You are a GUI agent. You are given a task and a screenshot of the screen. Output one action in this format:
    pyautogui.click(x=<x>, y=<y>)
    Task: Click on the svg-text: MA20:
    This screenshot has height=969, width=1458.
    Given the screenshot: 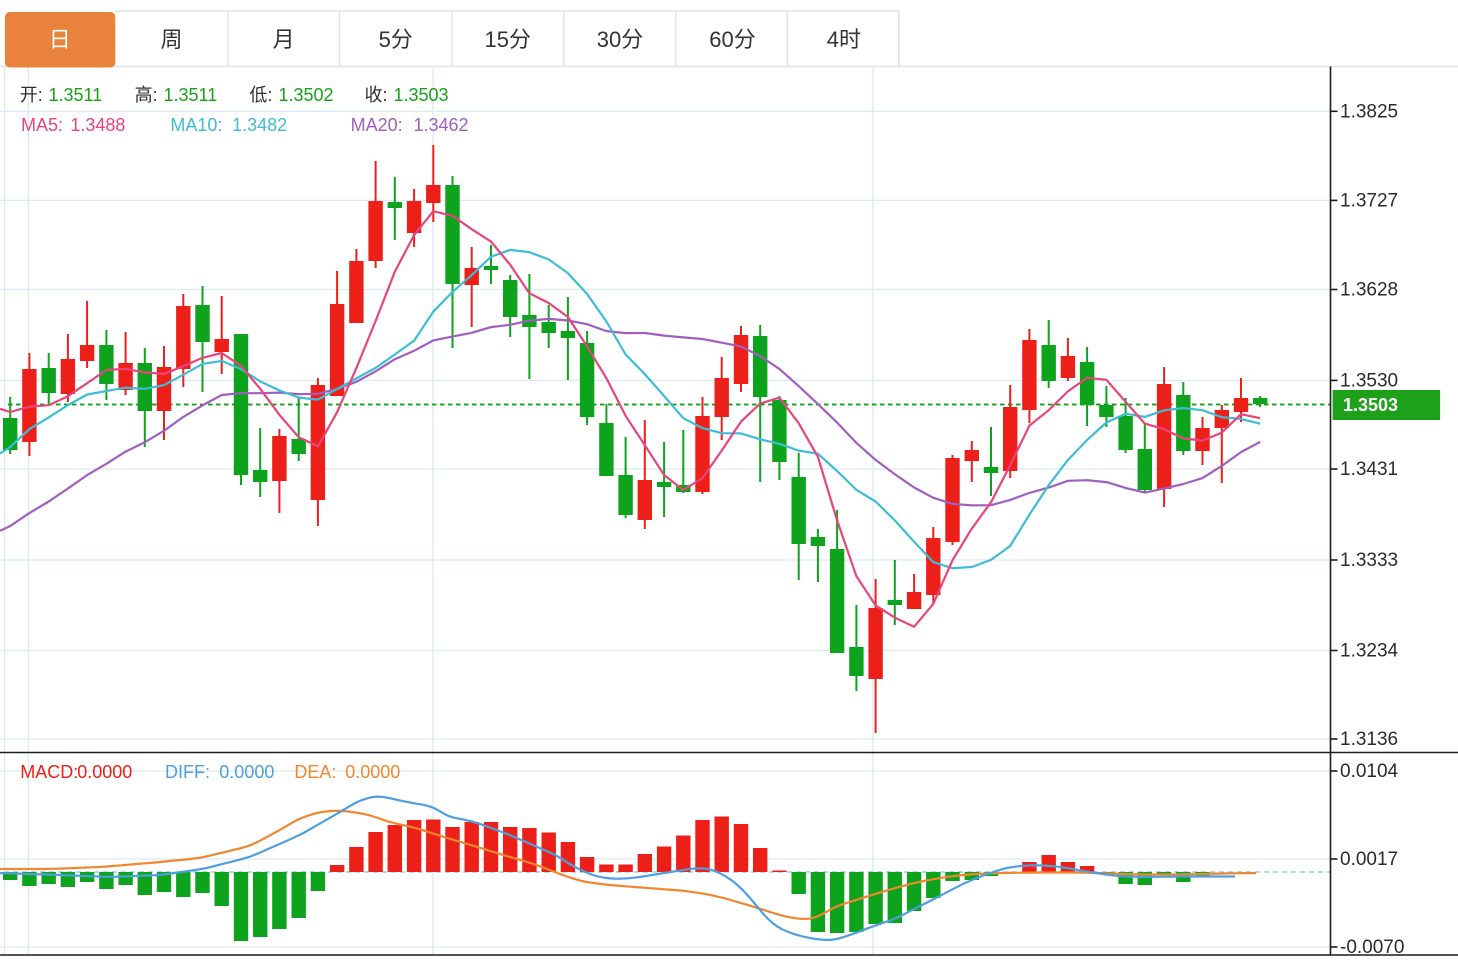 What is the action you would take?
    pyautogui.click(x=377, y=125)
    